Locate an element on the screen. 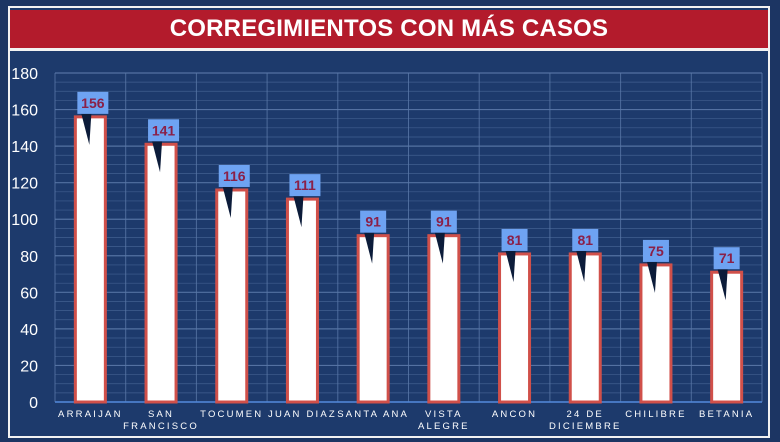 The width and height of the screenshot is (780, 442). y-tick-label: 100 is located at coordinates (24, 220).